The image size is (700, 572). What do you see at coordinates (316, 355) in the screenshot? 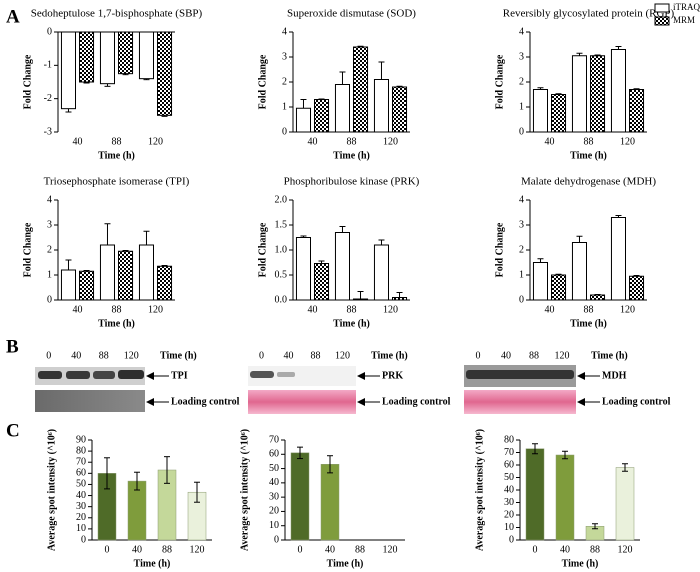
I see `lane-label: 88` at bounding box center [316, 355].